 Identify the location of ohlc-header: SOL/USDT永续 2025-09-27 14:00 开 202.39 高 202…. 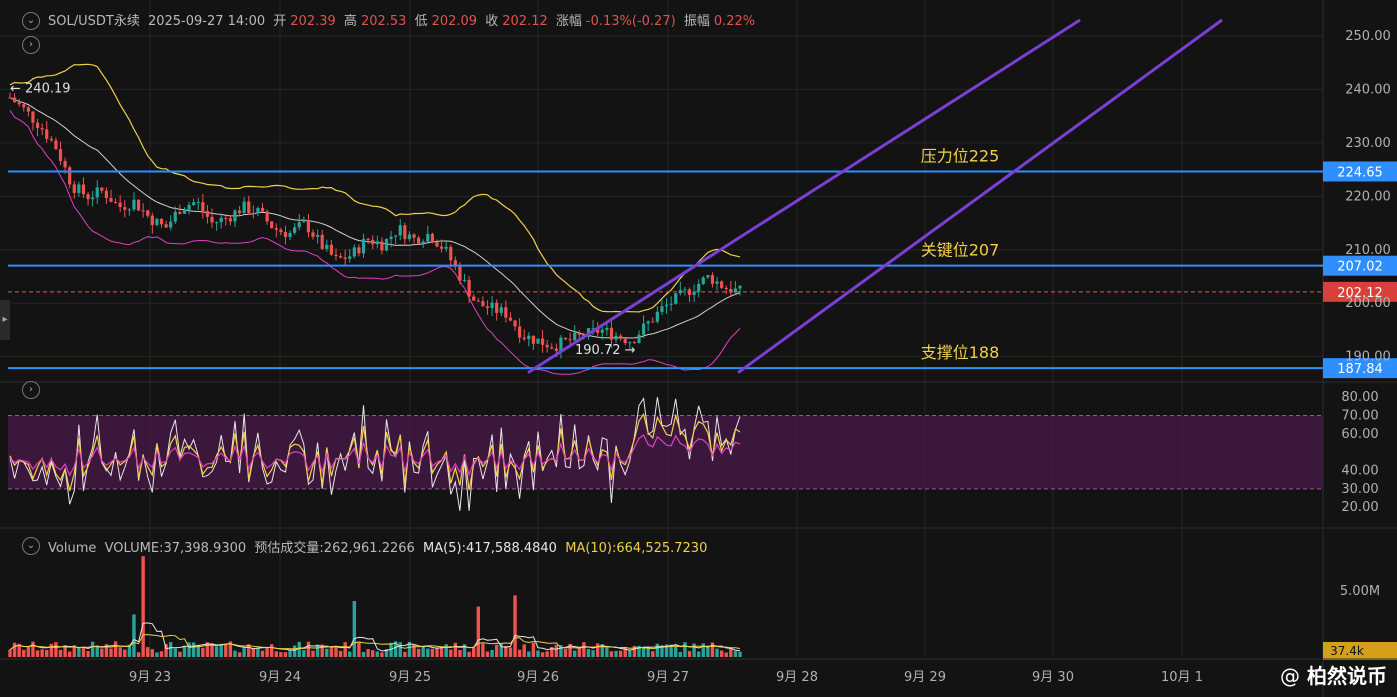
(402, 21).